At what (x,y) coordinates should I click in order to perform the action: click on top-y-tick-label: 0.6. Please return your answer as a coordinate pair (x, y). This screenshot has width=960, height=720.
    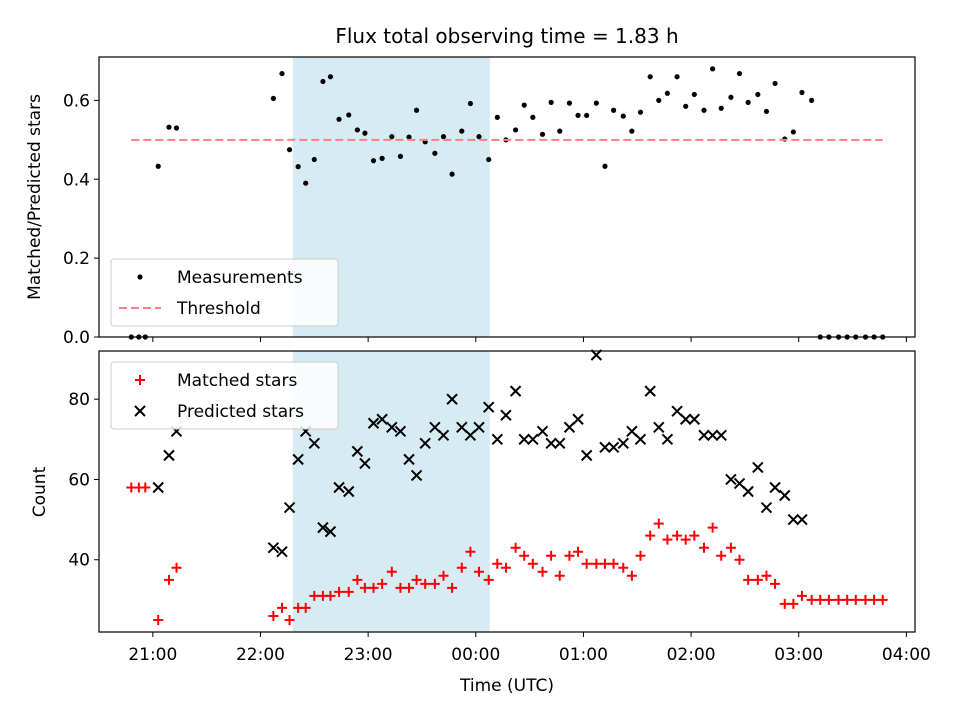
    Looking at the image, I should click on (76, 101).